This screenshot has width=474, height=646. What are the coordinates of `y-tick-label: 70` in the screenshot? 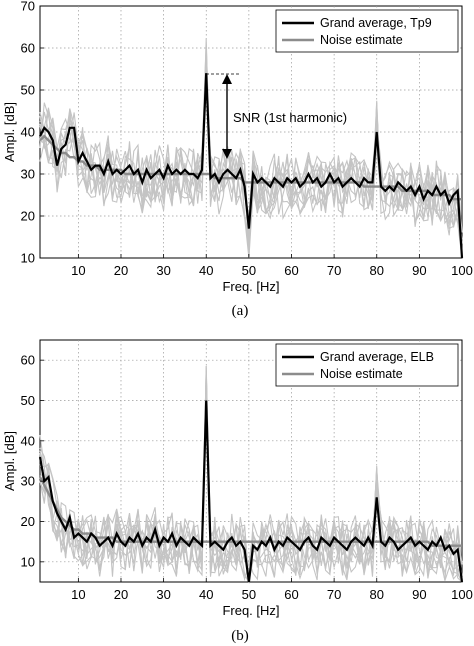 It's located at (28, 7).